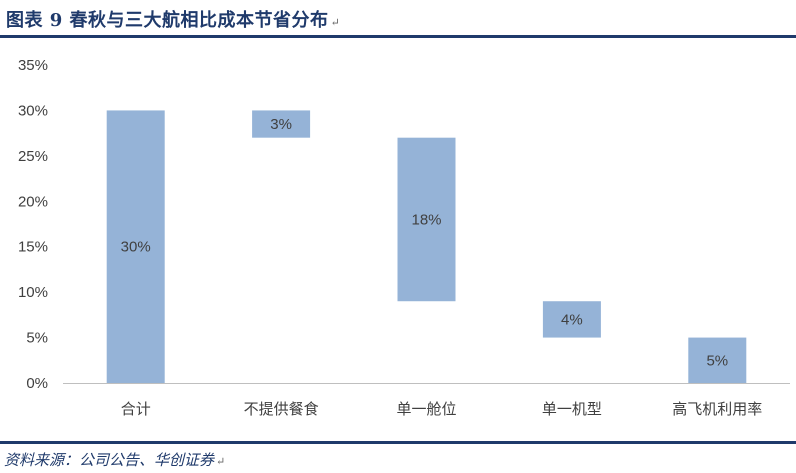  I want to click on data-label: 30%, so click(136, 247).